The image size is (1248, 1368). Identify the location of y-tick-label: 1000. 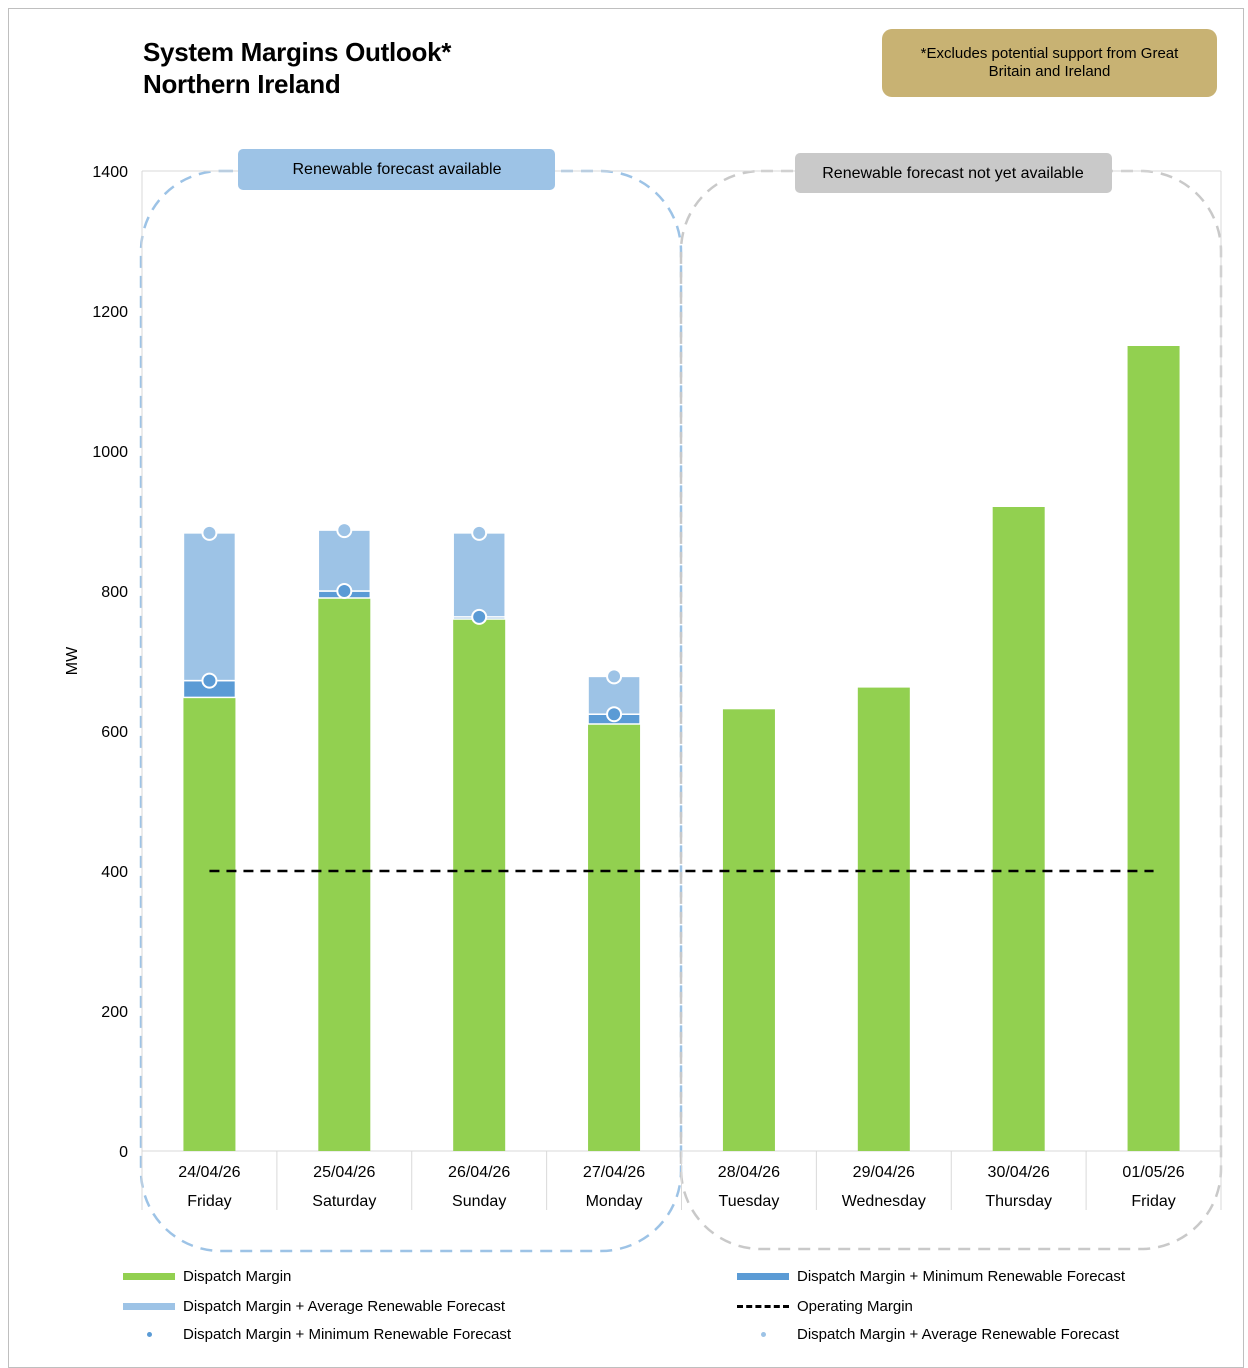
(110, 452).